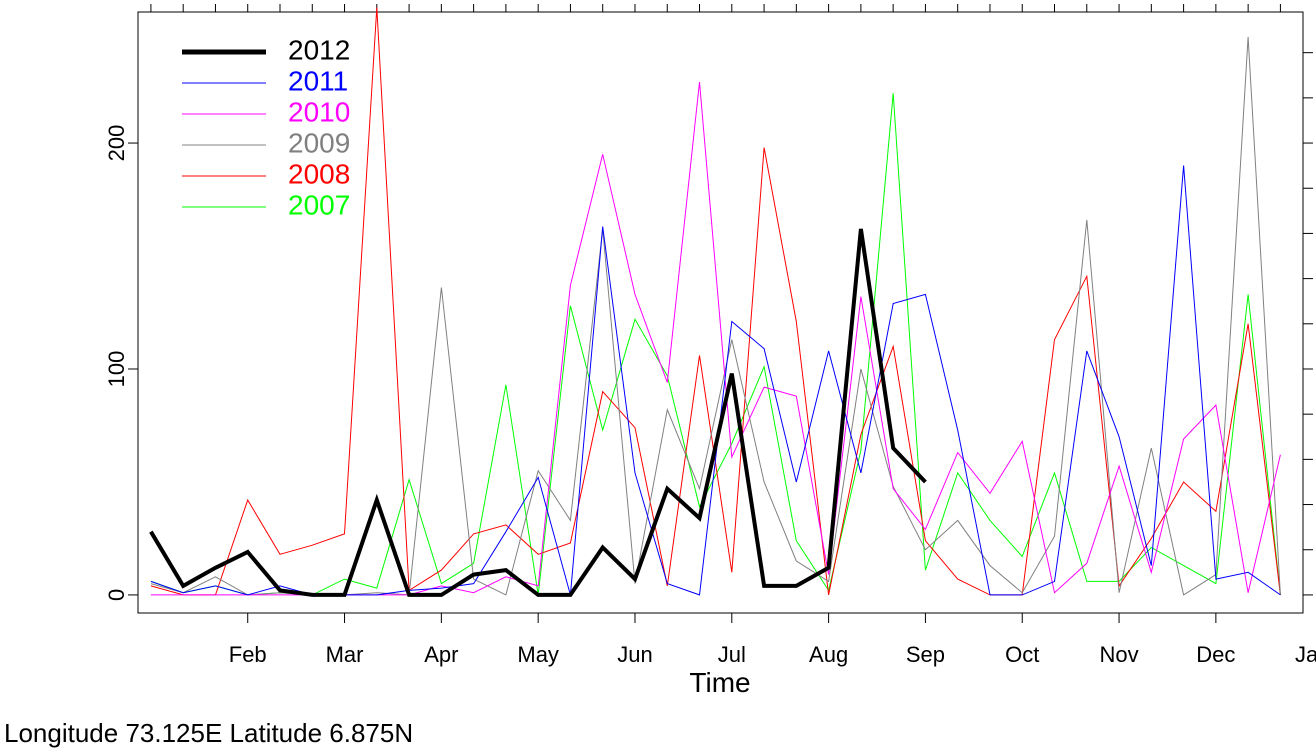 The height and width of the screenshot is (752, 1316). What do you see at coordinates (345, 654) in the screenshot?
I see `x-tick-label: Mar` at bounding box center [345, 654].